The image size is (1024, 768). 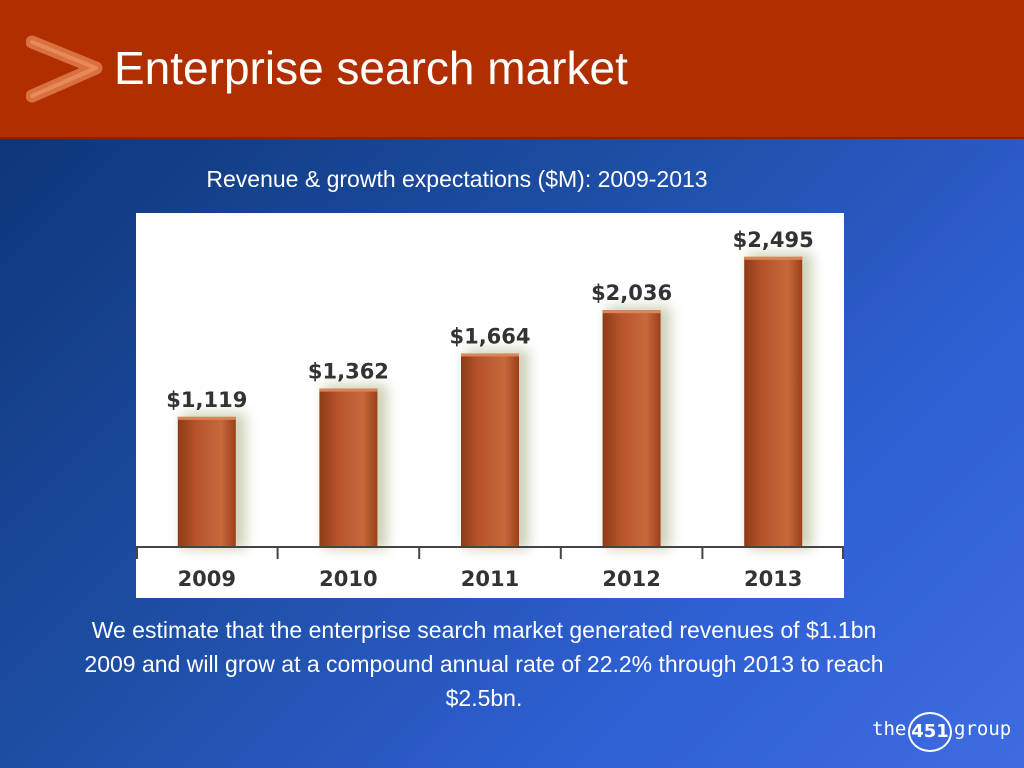 I want to click on bar-2012, so click(x=631, y=428).